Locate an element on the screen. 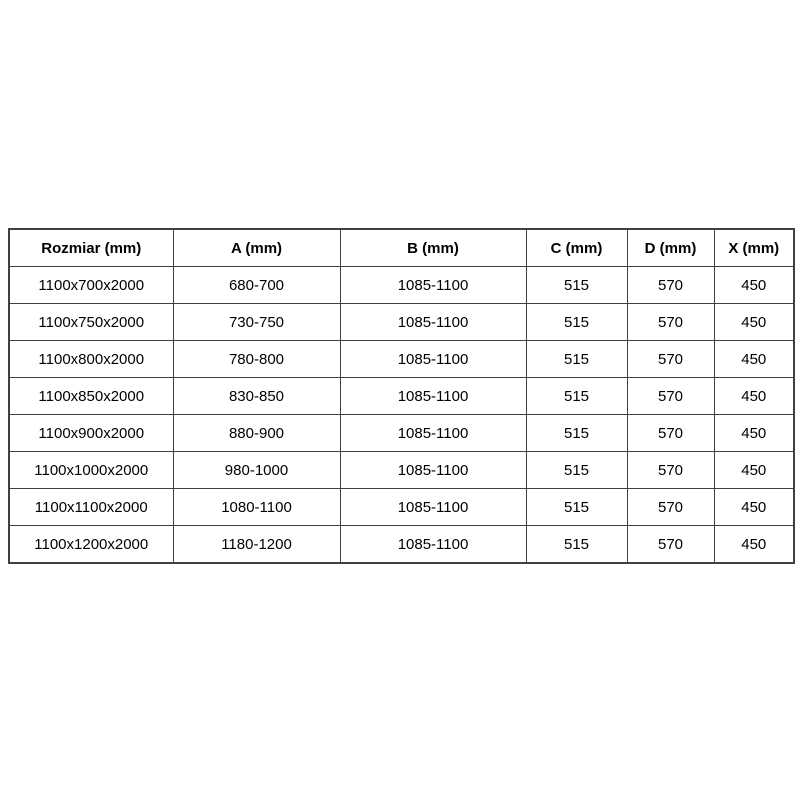  table-cell: 1100x800x2000 is located at coordinates (91, 359).